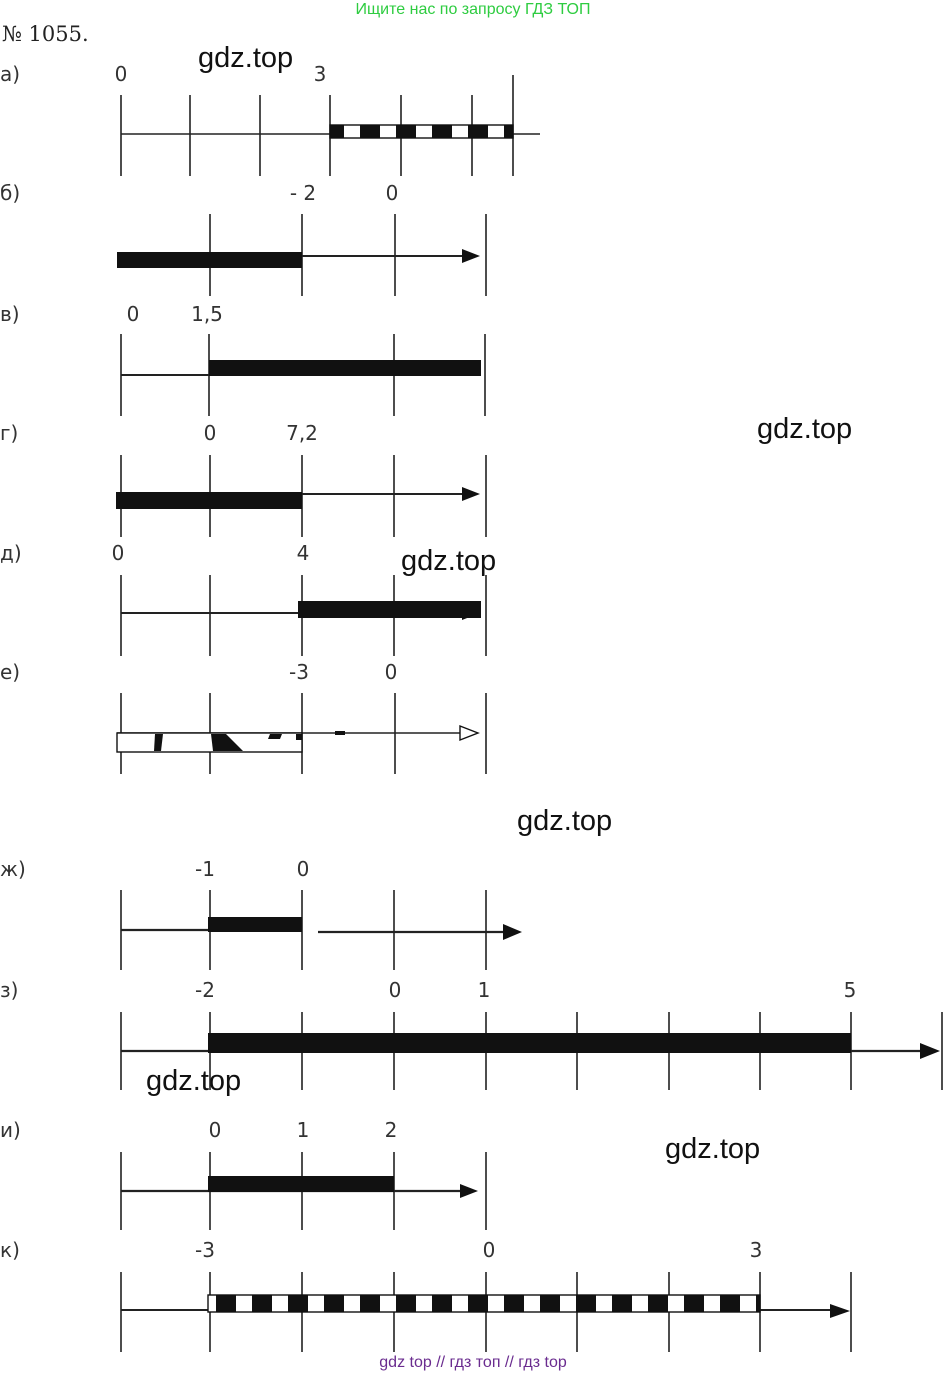 This screenshot has height=1380, width=946. Describe the element at coordinates (10, 193) in the screenshot. I see `part-label-b: б)` at that location.